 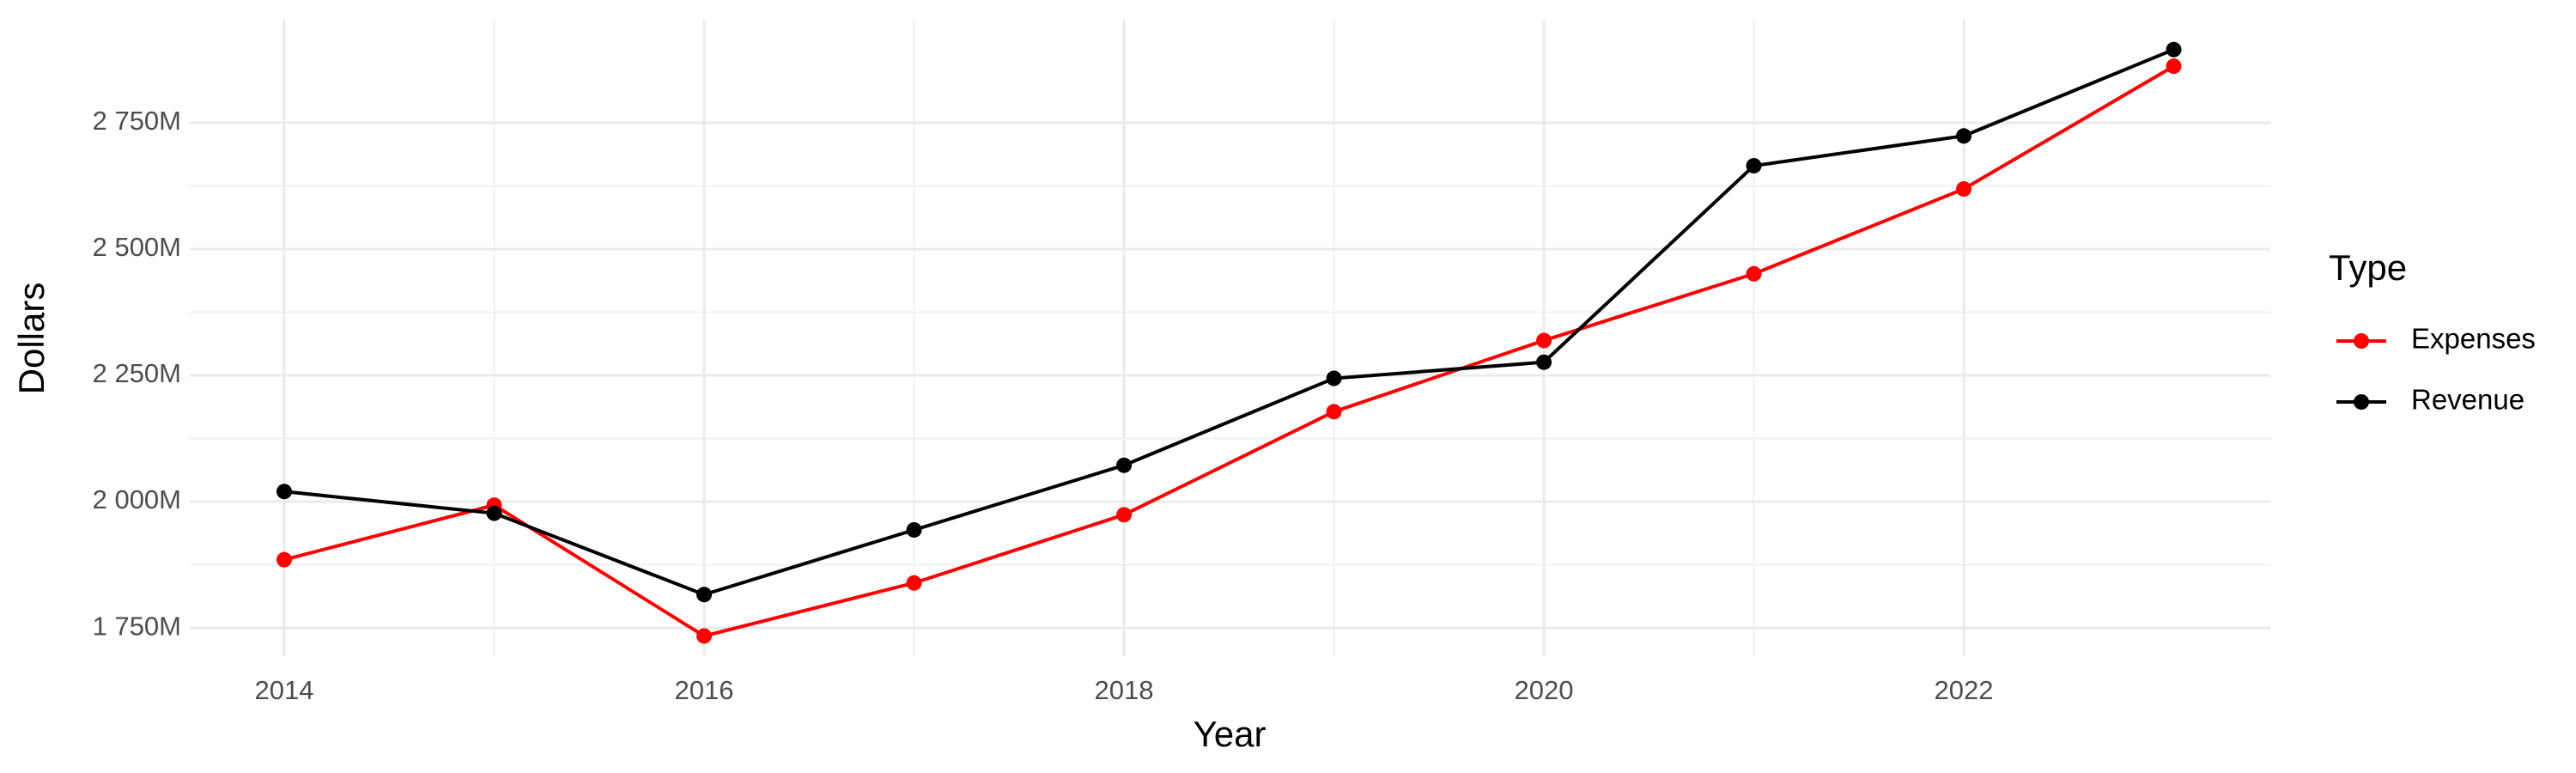 What do you see at coordinates (284, 690) in the screenshot?
I see `x-tick-label: 2014` at bounding box center [284, 690].